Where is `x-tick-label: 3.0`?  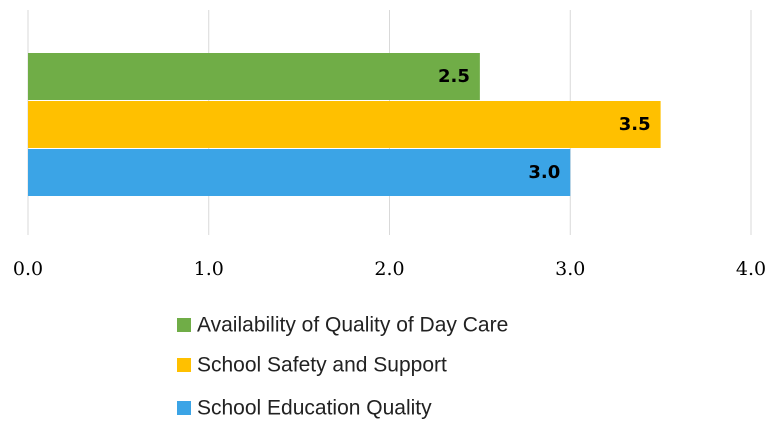 x-tick-label: 3.0 is located at coordinates (570, 269).